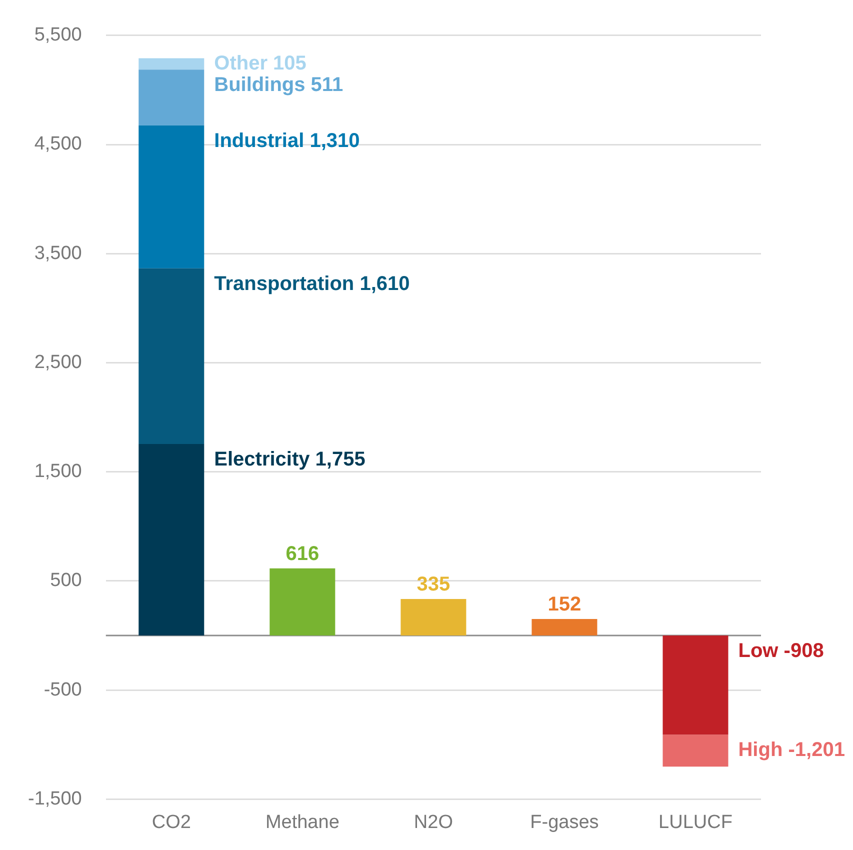 The image size is (853, 850). What do you see at coordinates (695, 822) in the screenshot?
I see `x-tick-label: LULUCF` at bounding box center [695, 822].